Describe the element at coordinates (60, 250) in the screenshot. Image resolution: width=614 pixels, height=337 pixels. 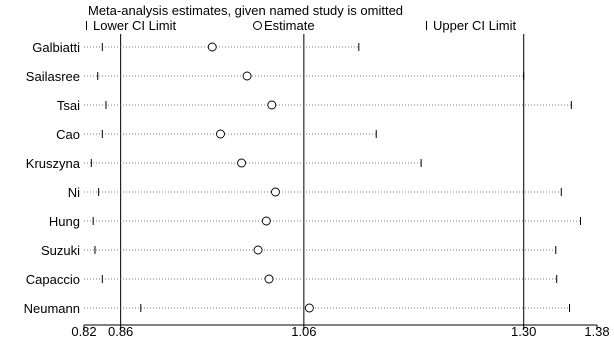
I see `study-label-7: Suzuki` at that location.